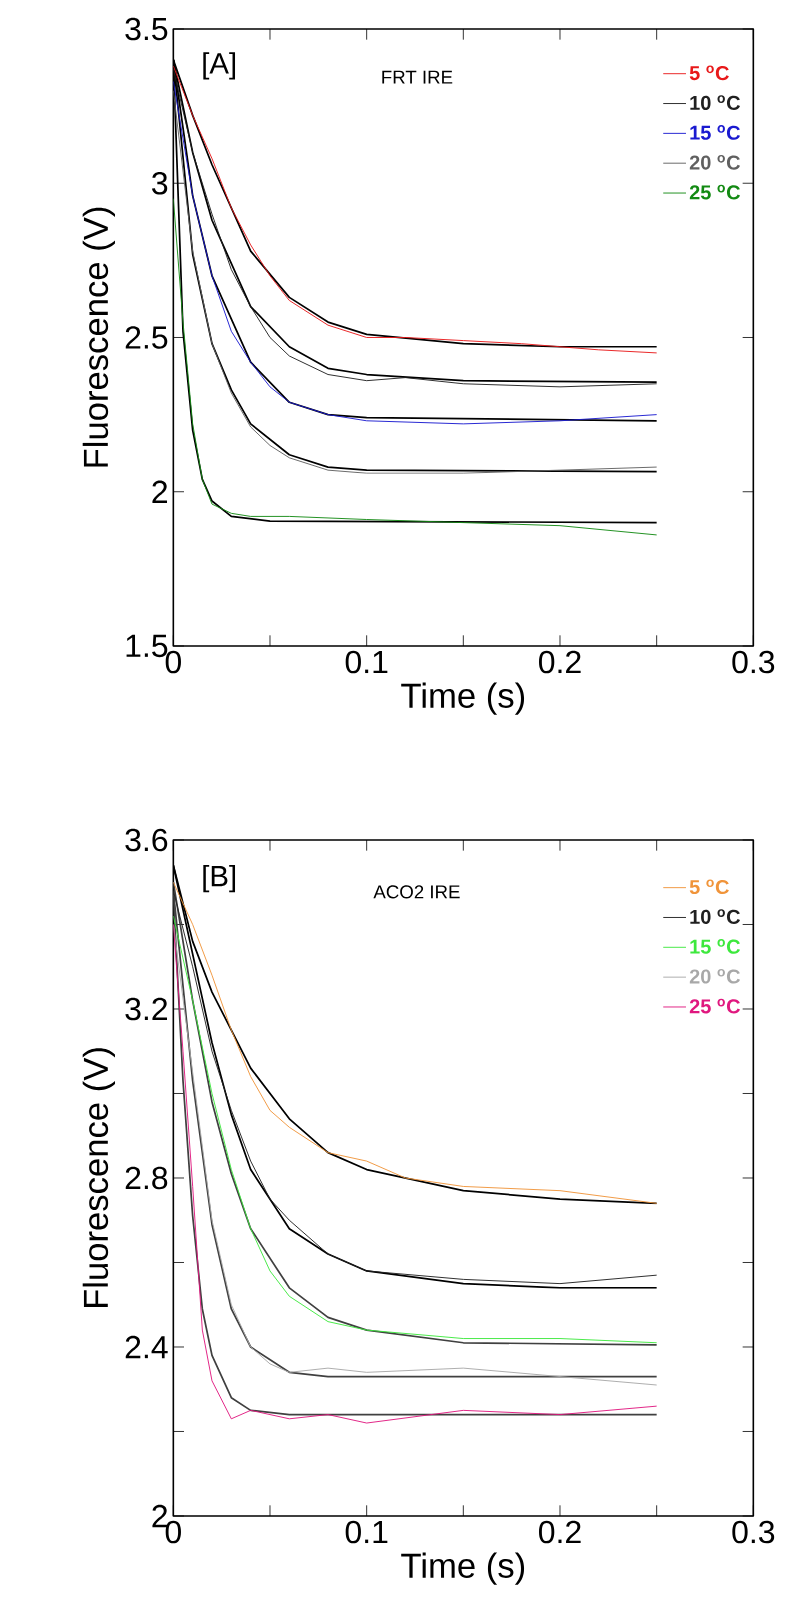  What do you see at coordinates (173, 1532) in the screenshot?
I see `x-tick-label: 0` at bounding box center [173, 1532].